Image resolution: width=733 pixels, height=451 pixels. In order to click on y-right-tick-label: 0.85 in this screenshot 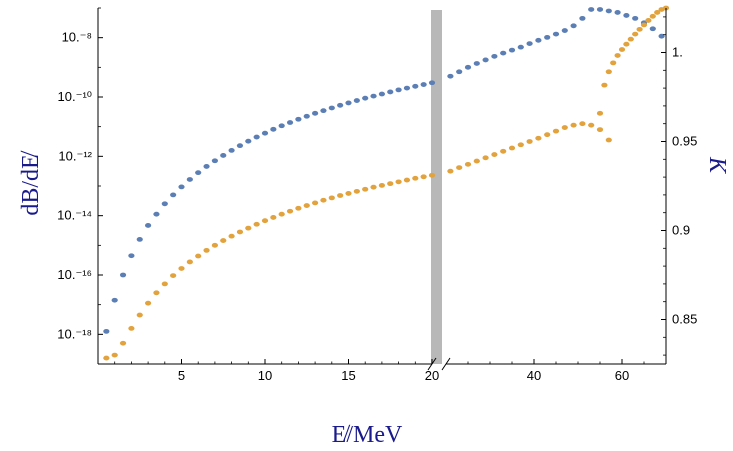, I will do `click(684, 319)`.